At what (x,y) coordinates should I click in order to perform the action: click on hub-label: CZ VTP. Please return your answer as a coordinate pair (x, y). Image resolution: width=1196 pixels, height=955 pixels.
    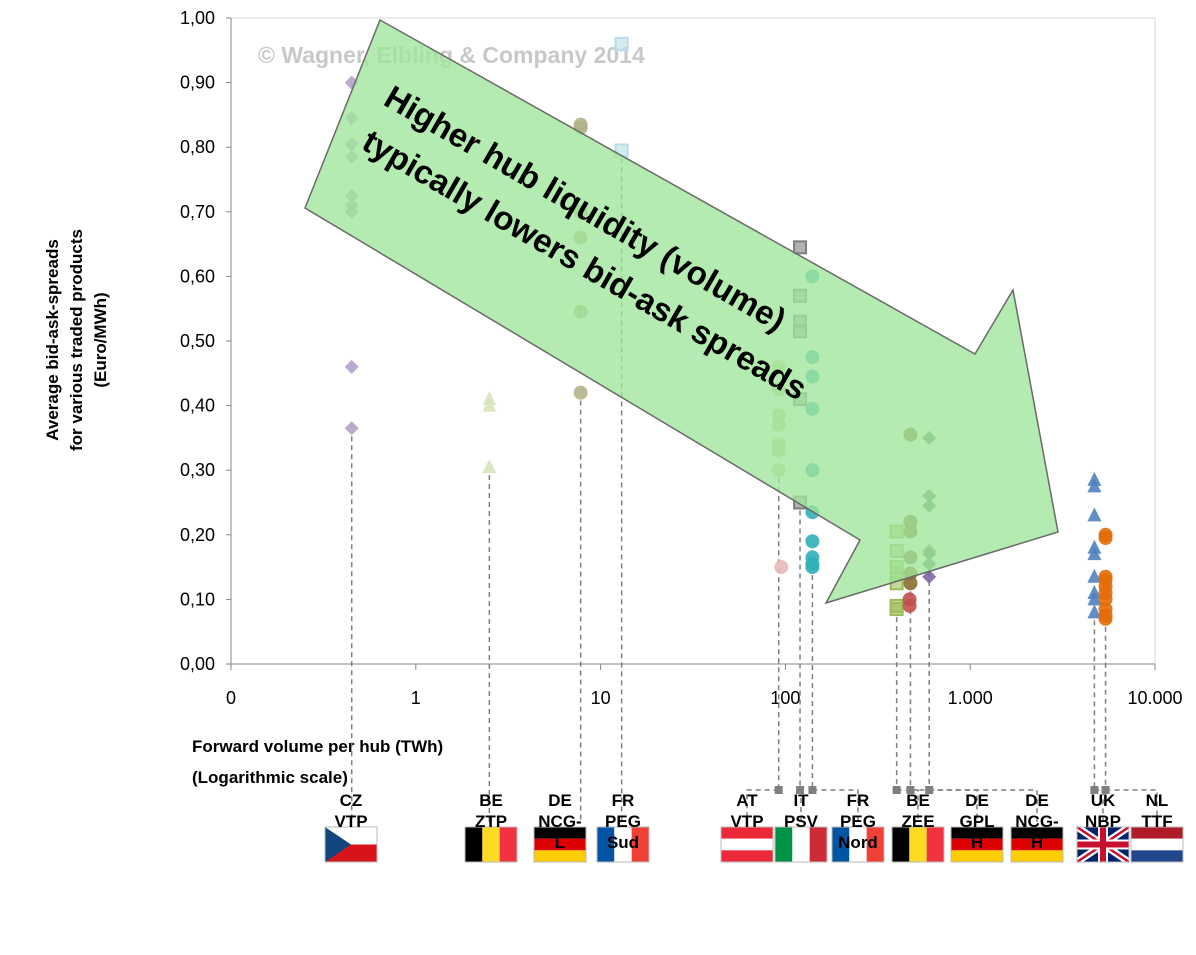
    Looking at the image, I should click on (351, 811).